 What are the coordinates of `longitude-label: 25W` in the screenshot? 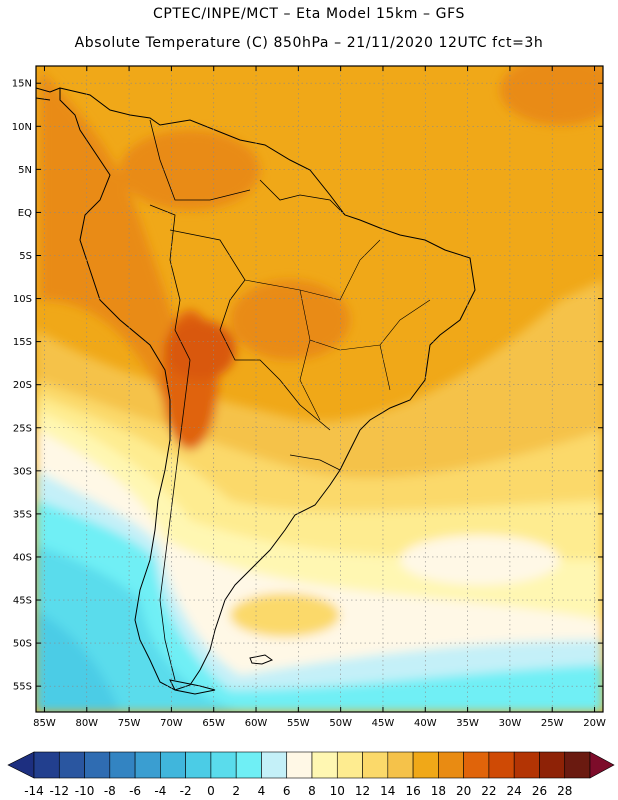 It's located at (552, 723).